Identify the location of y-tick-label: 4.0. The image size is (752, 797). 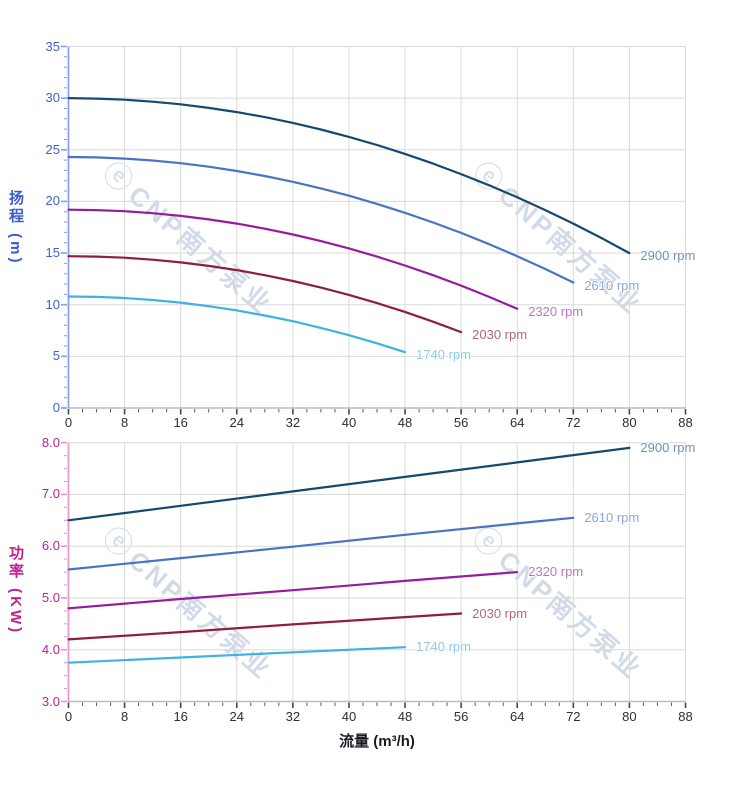
(50, 649).